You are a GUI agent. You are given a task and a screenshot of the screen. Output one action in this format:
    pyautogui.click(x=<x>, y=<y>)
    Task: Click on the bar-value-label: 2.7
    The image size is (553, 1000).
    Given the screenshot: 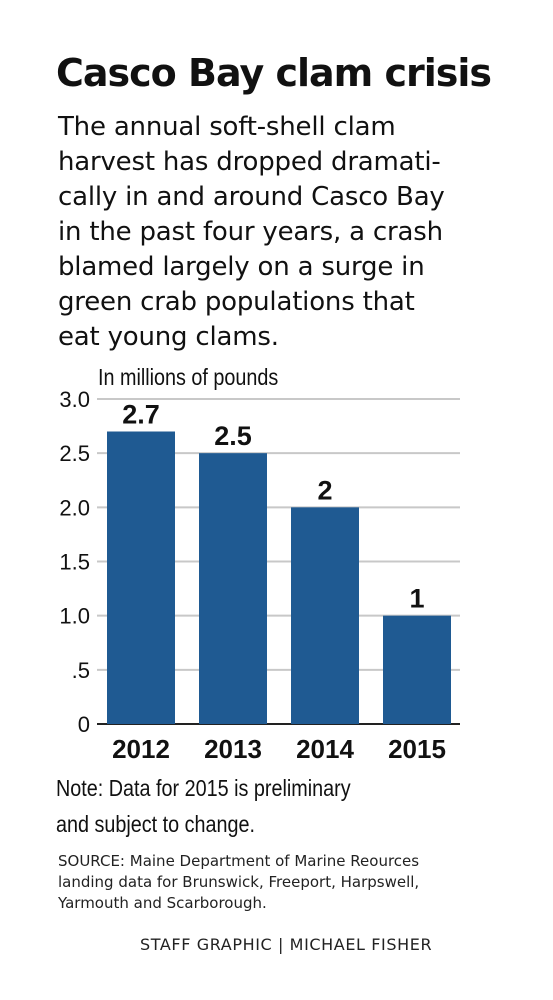 What is the action you would take?
    pyautogui.click(x=141, y=415)
    